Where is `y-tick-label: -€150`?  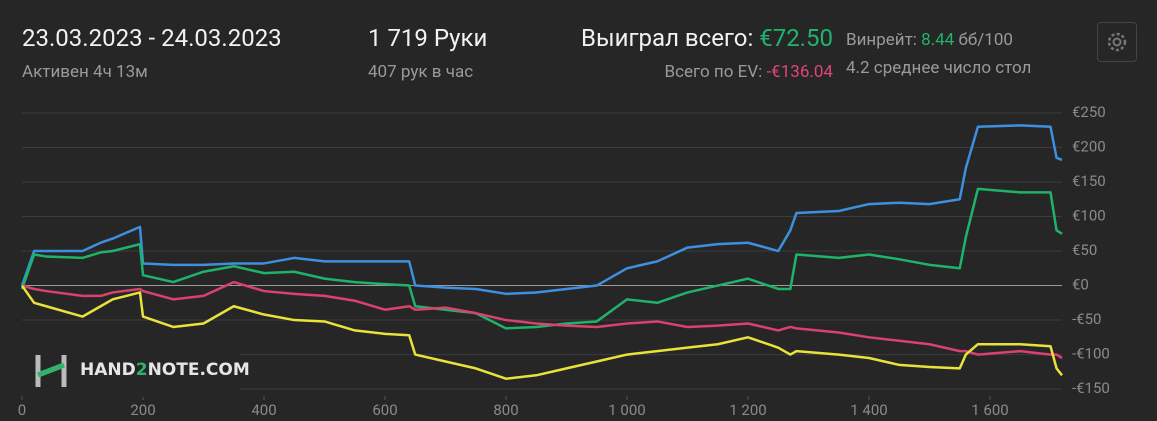
y-tick-label: -€150 is located at coordinates (1091, 388).